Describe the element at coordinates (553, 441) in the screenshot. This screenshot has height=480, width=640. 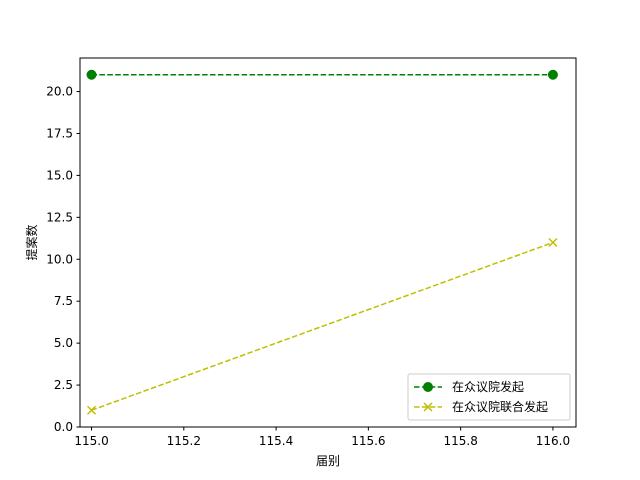
I see `x-tick-label: 116.0` at that location.